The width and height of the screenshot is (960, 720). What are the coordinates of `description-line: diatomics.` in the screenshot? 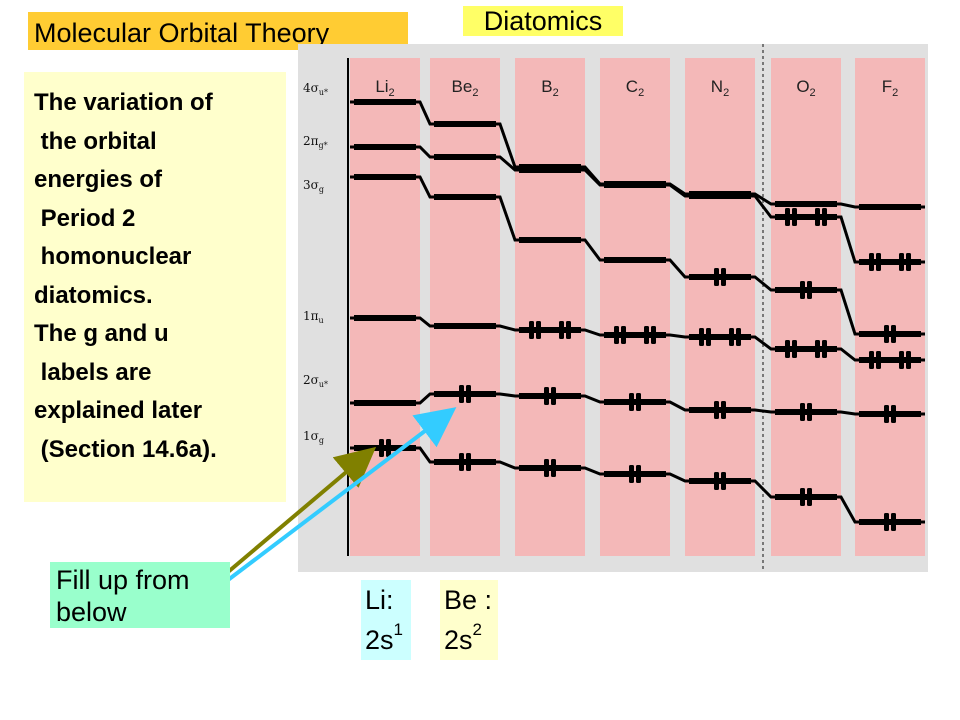 It's located at (93, 295).